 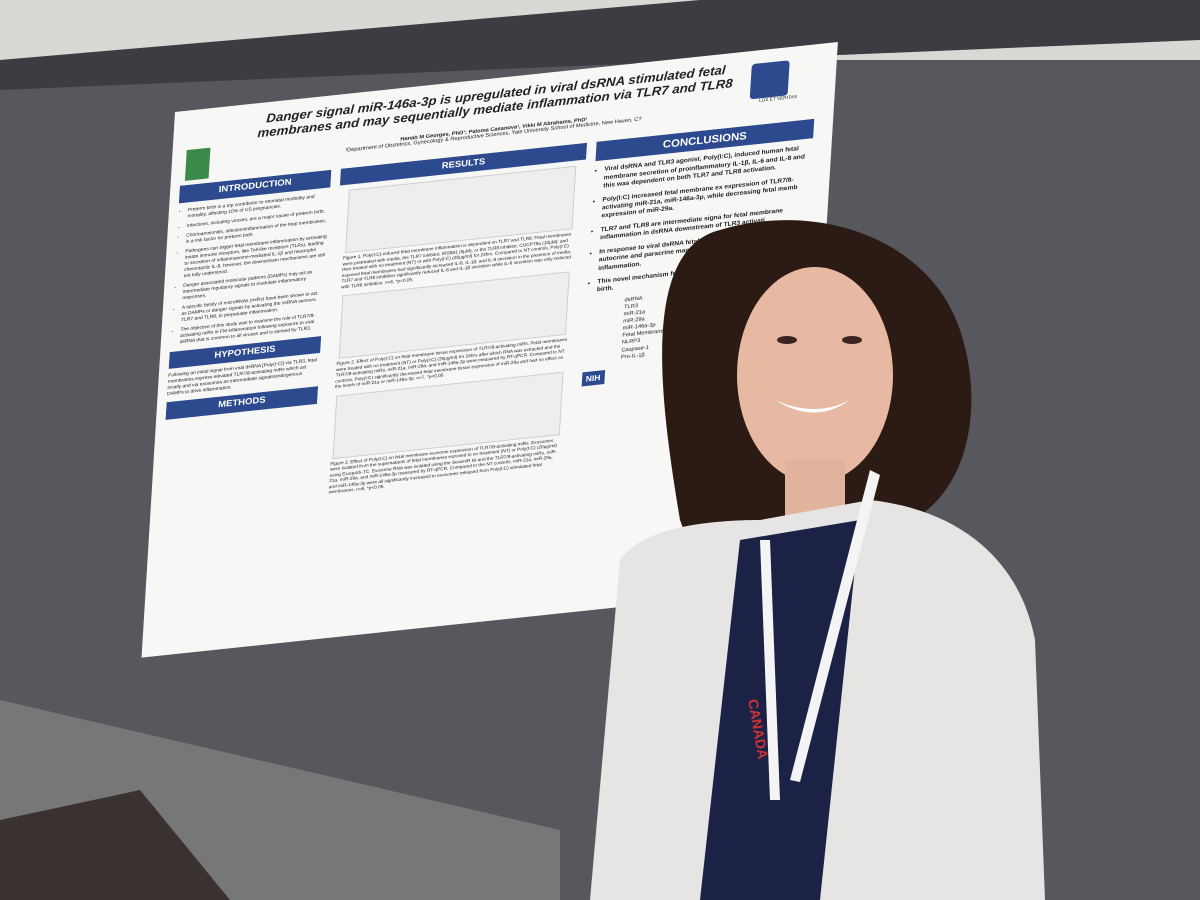 I want to click on face, so click(x=815, y=375).